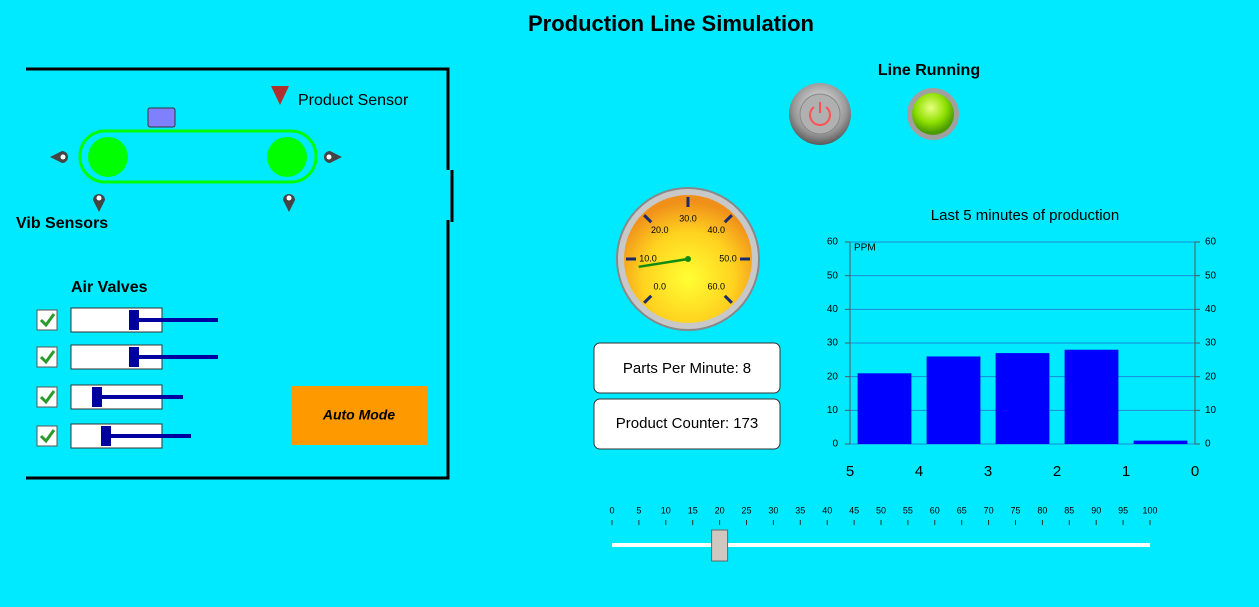 The height and width of the screenshot is (607, 1259). I want to click on ppm-label: Parts Per Minute:, so click(681, 368).